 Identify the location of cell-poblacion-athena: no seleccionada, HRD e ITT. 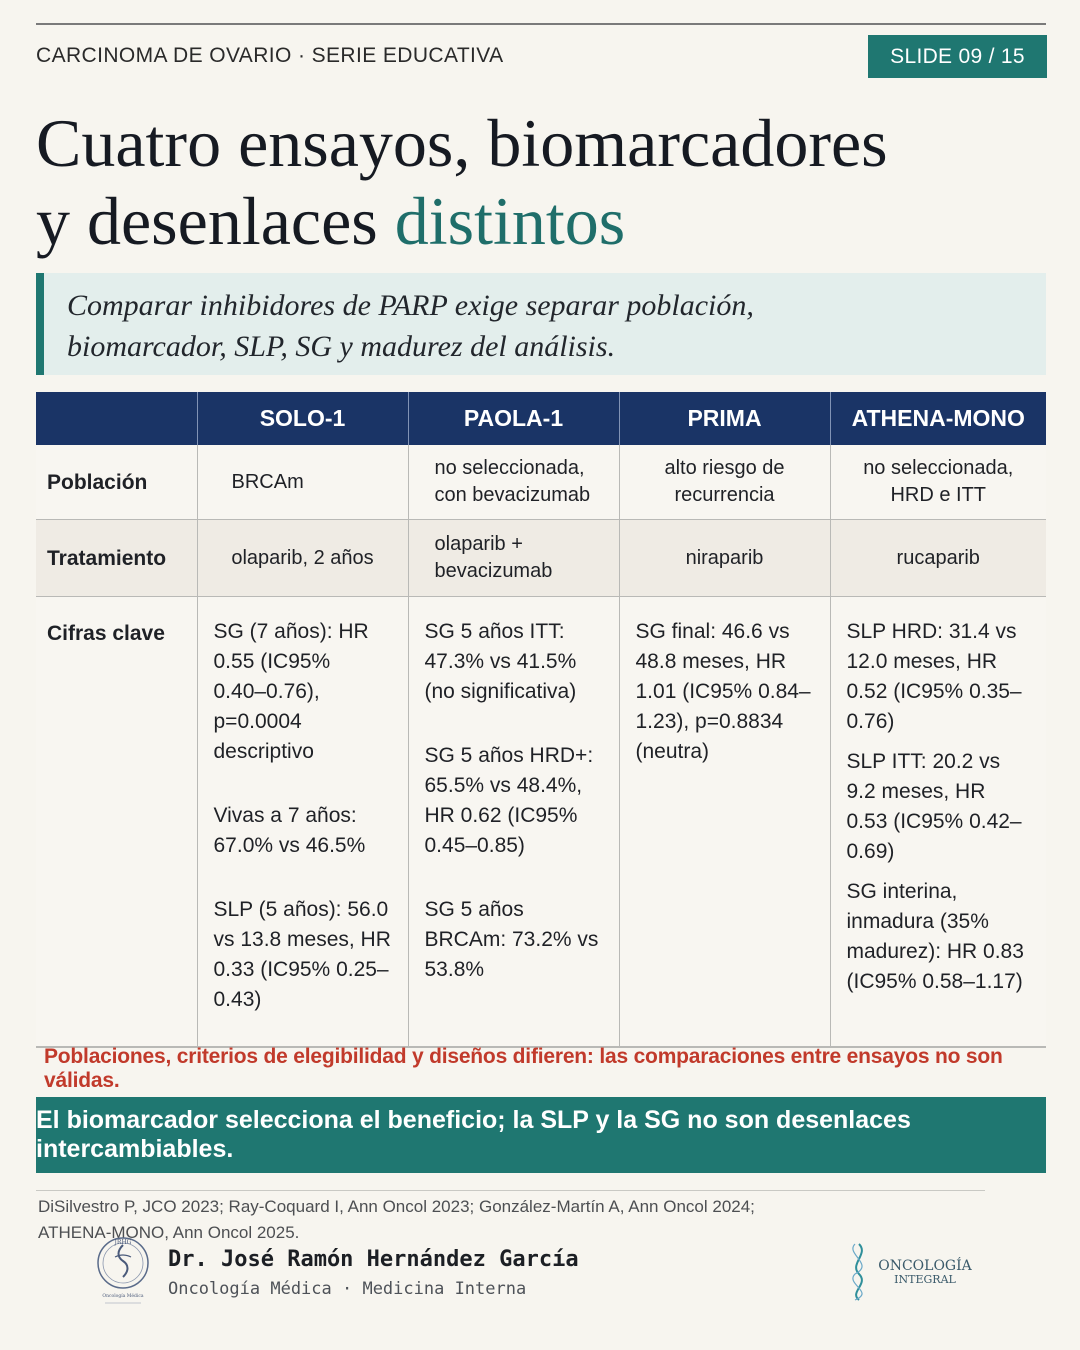
(937, 482).